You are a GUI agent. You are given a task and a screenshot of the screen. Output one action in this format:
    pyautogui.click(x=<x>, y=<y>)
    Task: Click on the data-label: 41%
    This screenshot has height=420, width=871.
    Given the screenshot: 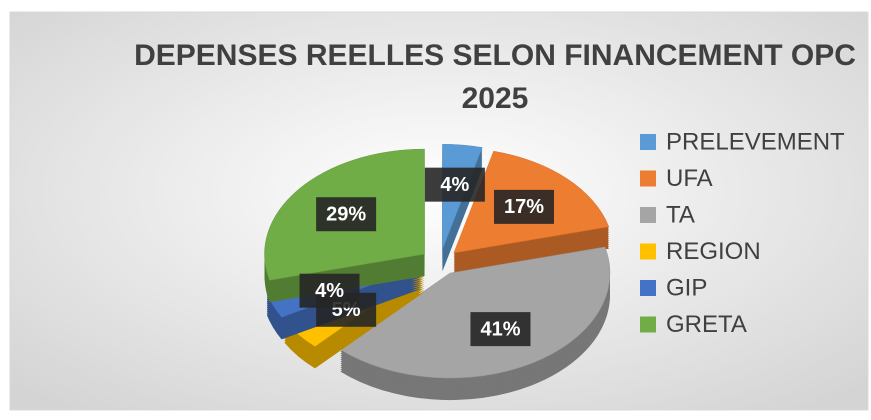 What is the action you would take?
    pyautogui.click(x=500, y=329)
    